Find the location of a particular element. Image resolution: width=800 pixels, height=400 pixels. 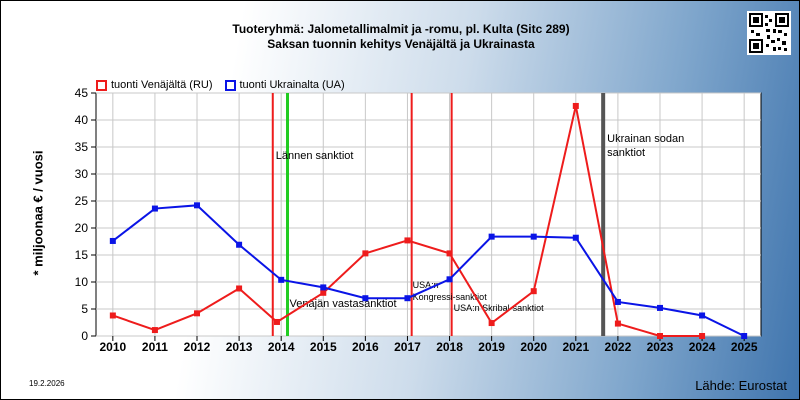

x-tick-label: 2010 is located at coordinates (112, 347).